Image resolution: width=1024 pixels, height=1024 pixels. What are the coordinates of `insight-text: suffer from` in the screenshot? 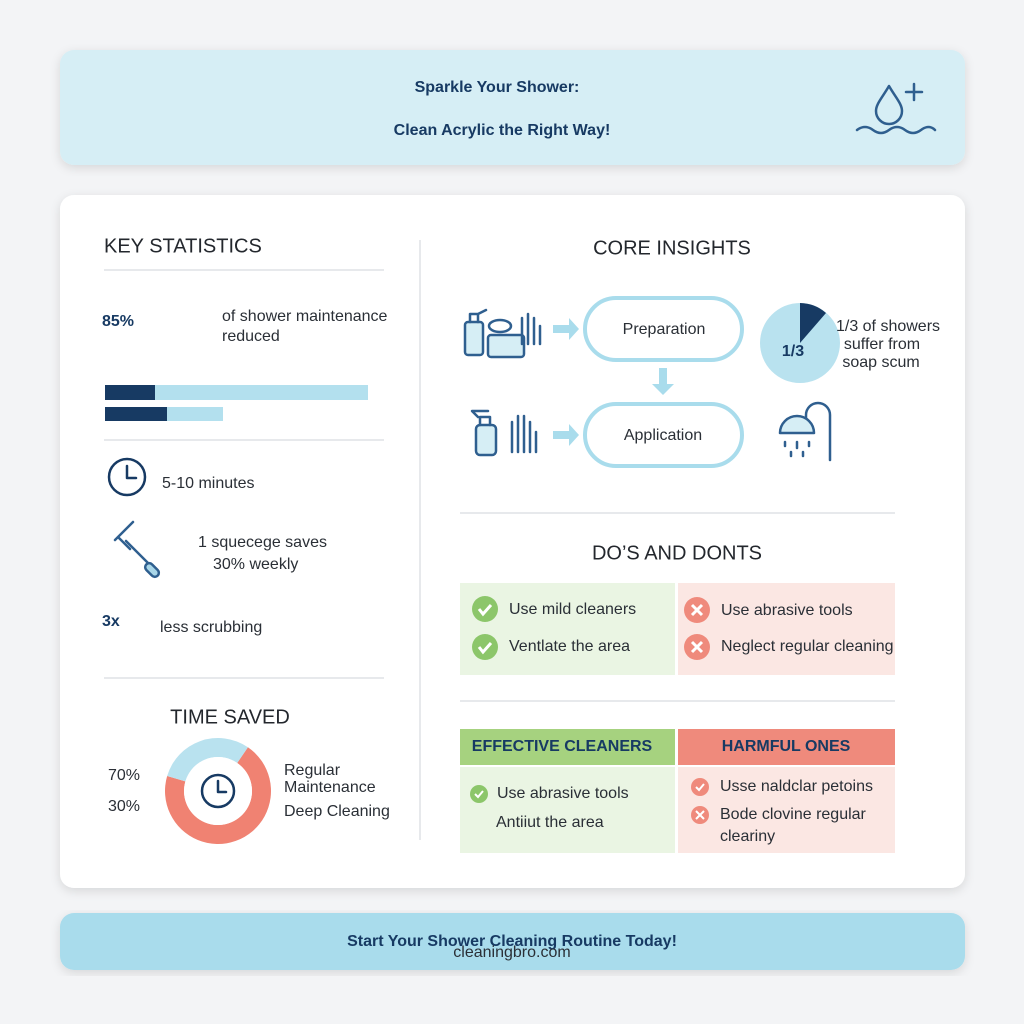 It's located at (882, 344).